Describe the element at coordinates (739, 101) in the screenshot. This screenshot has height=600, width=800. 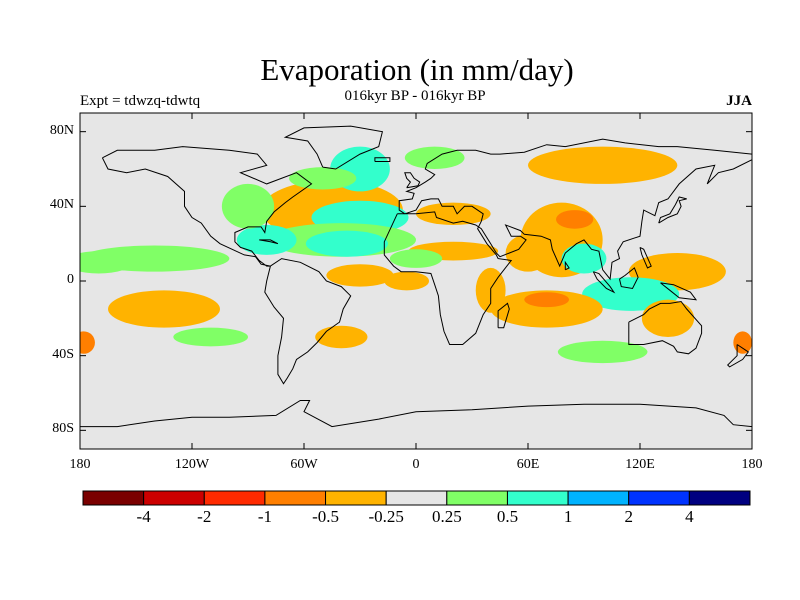
I see `season-label: JJA` at that location.